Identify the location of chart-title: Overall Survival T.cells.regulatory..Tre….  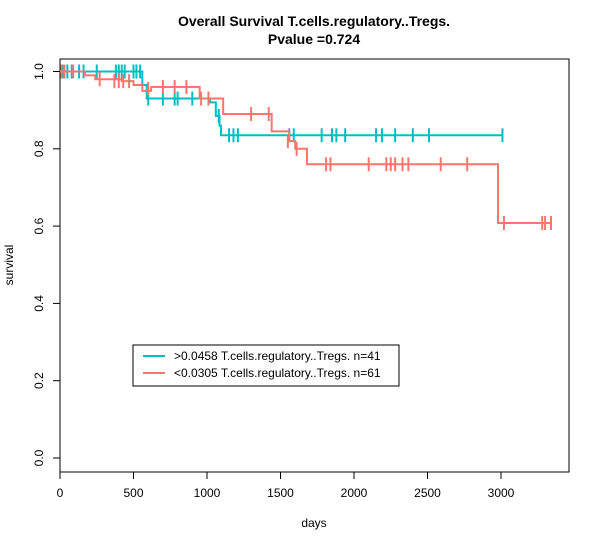
(314, 21).